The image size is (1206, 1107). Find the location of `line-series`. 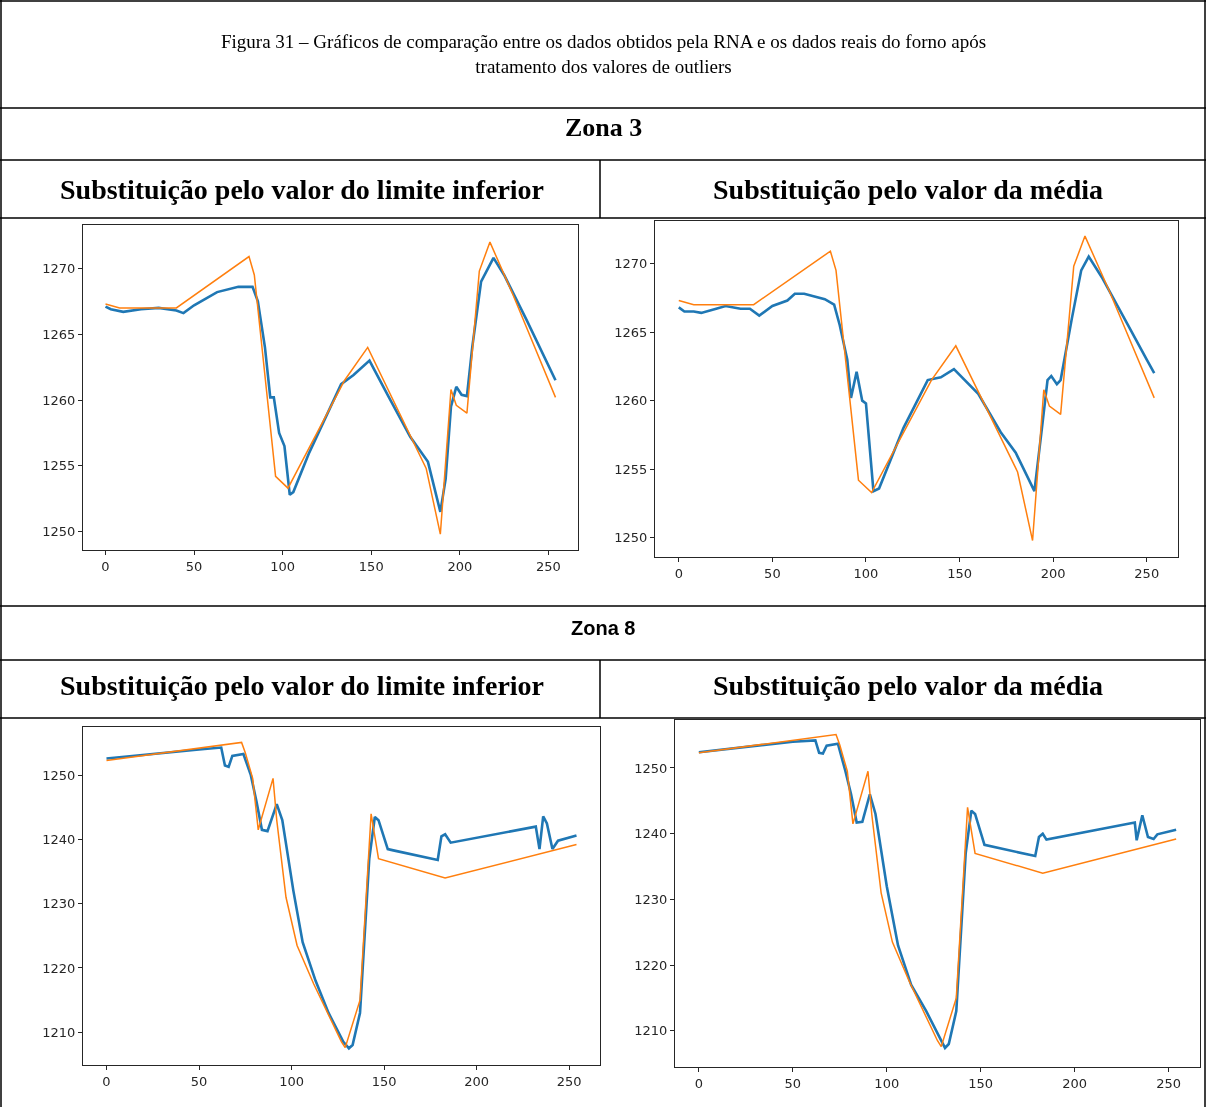

line-series is located at coordinates (916, 388).